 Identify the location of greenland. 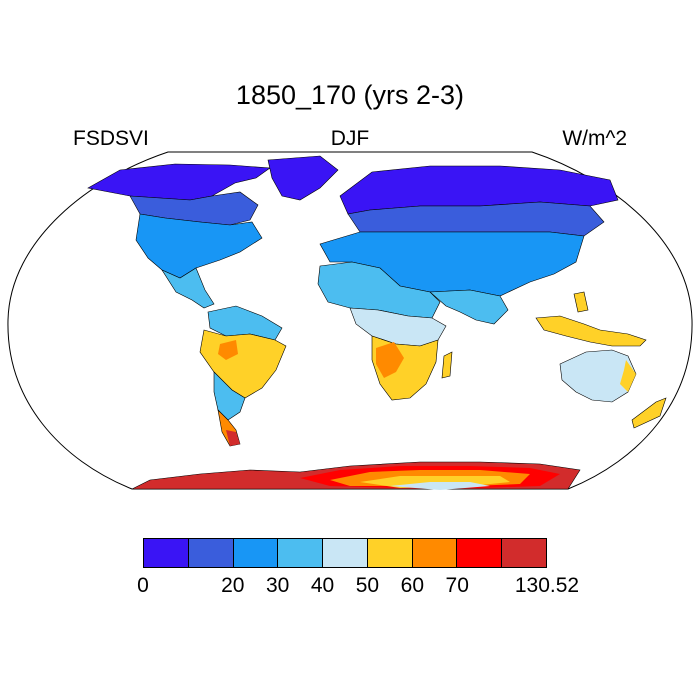
(303, 178).